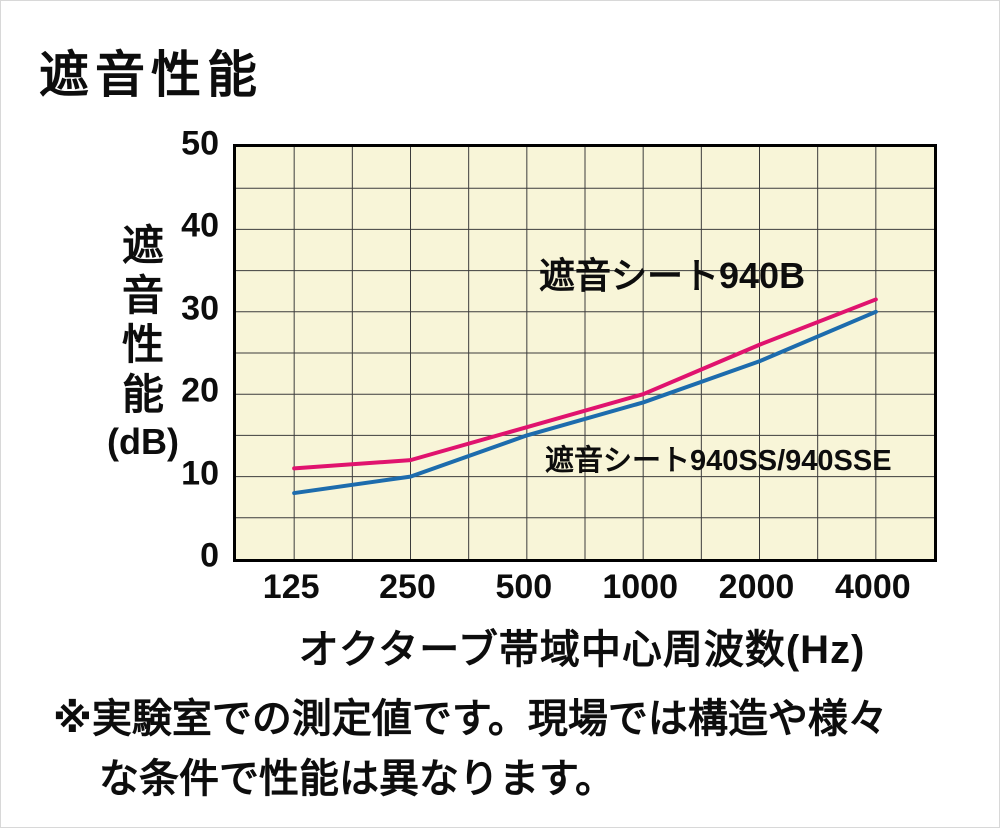  What do you see at coordinates (151, 75) in the screenshot?
I see `page-title: 遮音性能` at bounding box center [151, 75].